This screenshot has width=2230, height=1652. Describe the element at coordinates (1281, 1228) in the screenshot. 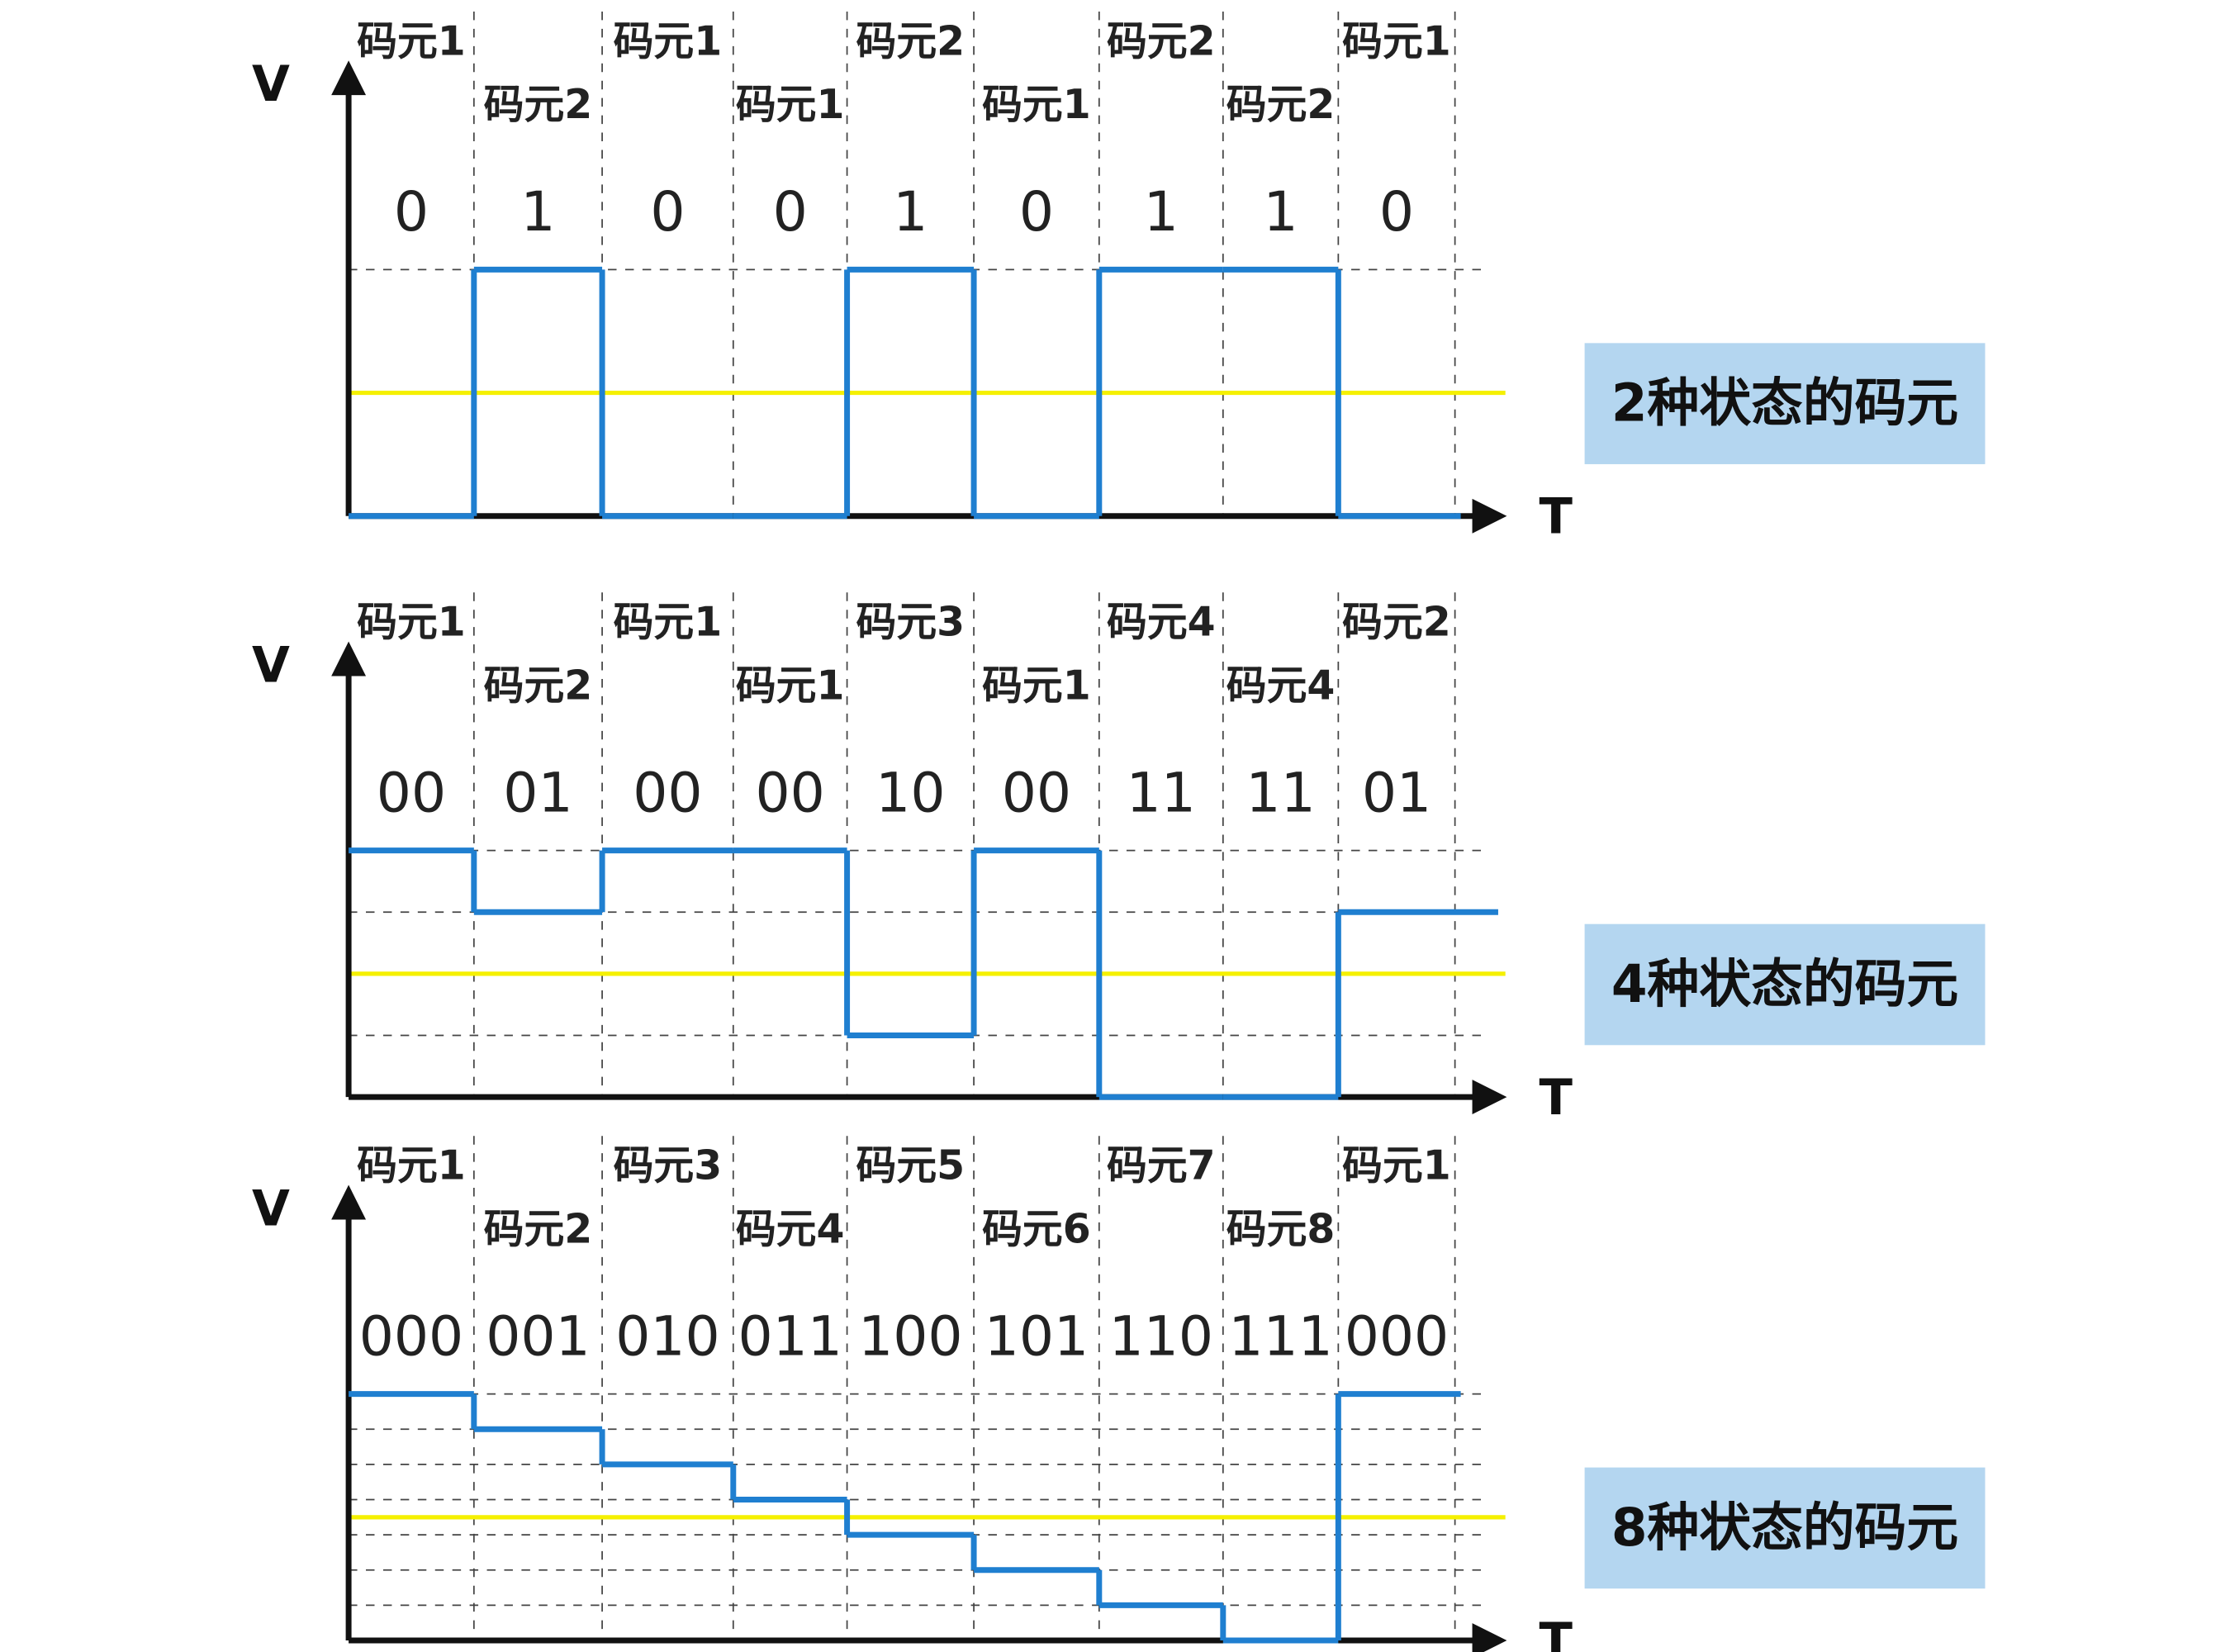

I see `symbol-label: 码元8` at that location.